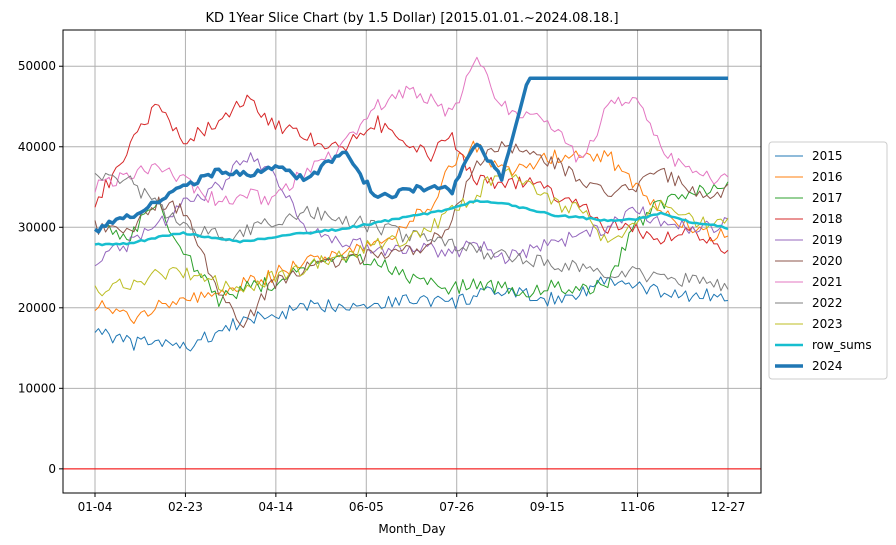  I want to click on legend-label-2023: 2023, so click(827, 324).